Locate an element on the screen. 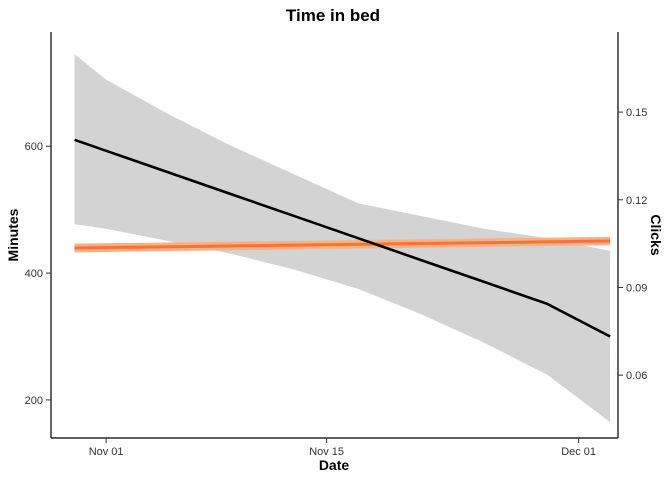 This screenshot has width=672, height=480. y-axis-right-ticks: 0.06 0.09 0.12 0.15 is located at coordinates (632, 244).